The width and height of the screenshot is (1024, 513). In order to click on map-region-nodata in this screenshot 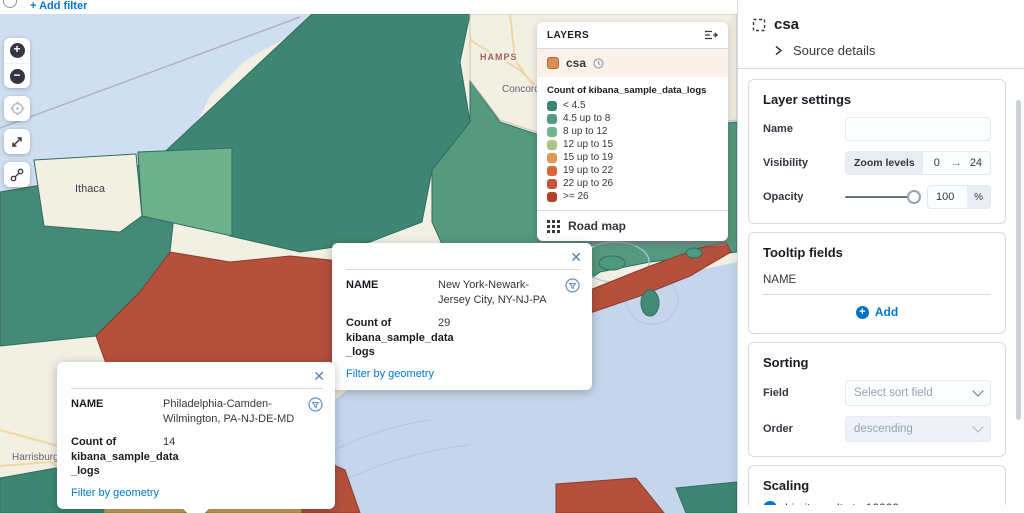, I will do `click(88, 193)`.